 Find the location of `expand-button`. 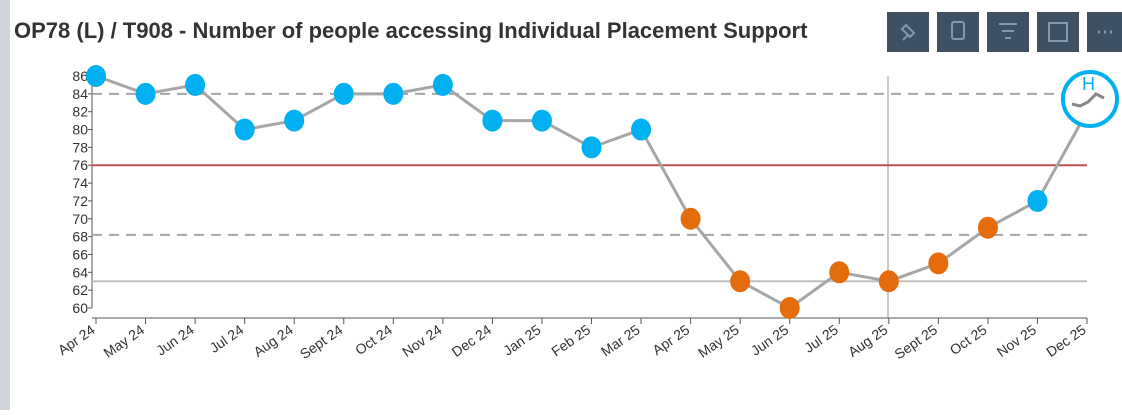

expand-button is located at coordinates (1058, 32).